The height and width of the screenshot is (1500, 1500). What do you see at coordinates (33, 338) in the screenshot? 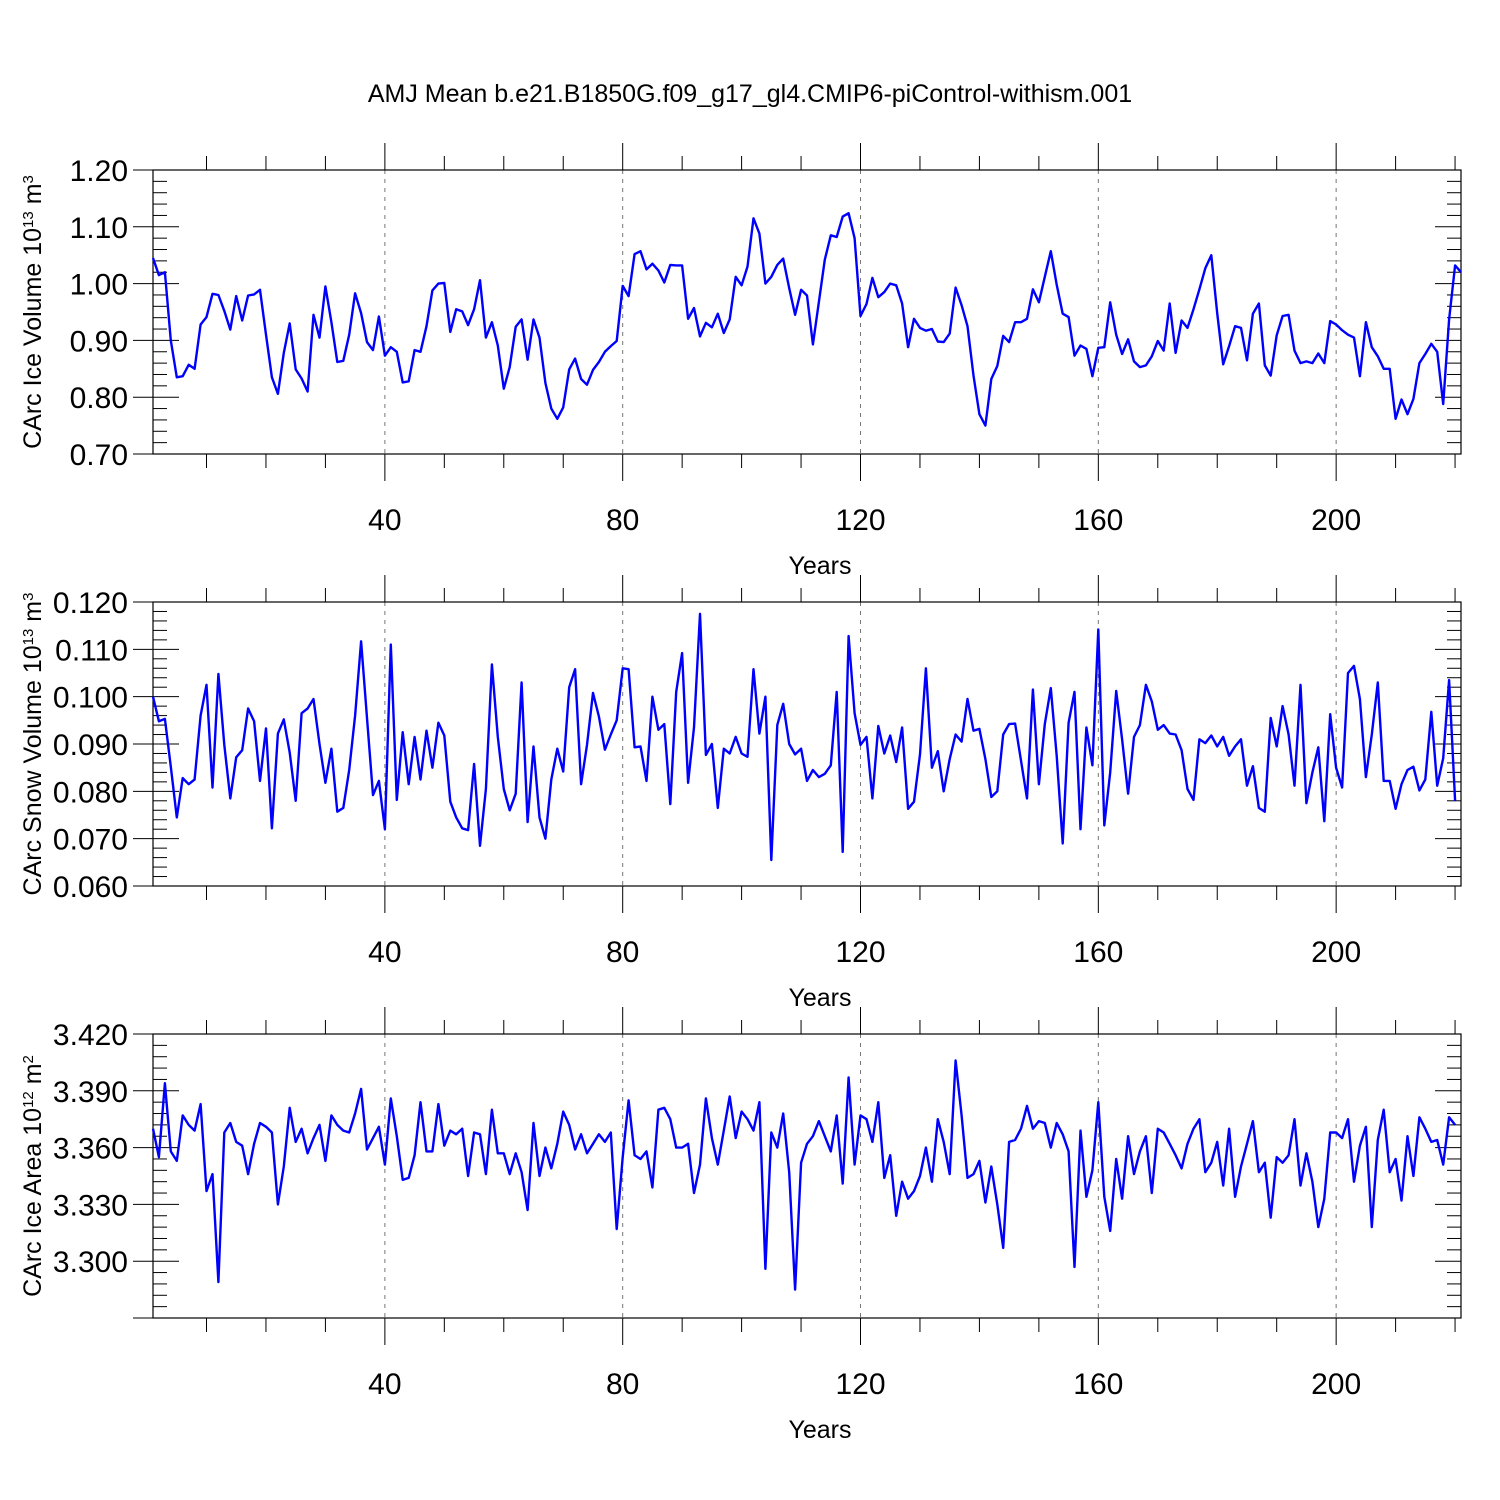
I see `y-axis-title-part: CArc Ice Volume 10` at bounding box center [33, 338].